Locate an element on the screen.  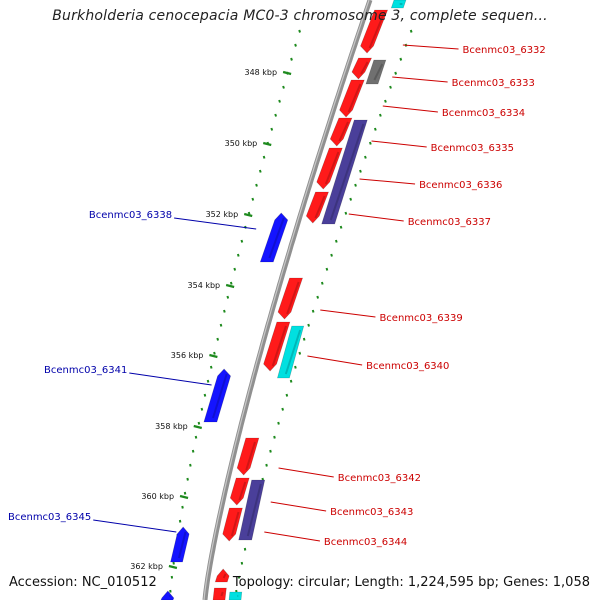
forward-gene-label: Bcenmc03_6334 is located at coordinates (483, 113).